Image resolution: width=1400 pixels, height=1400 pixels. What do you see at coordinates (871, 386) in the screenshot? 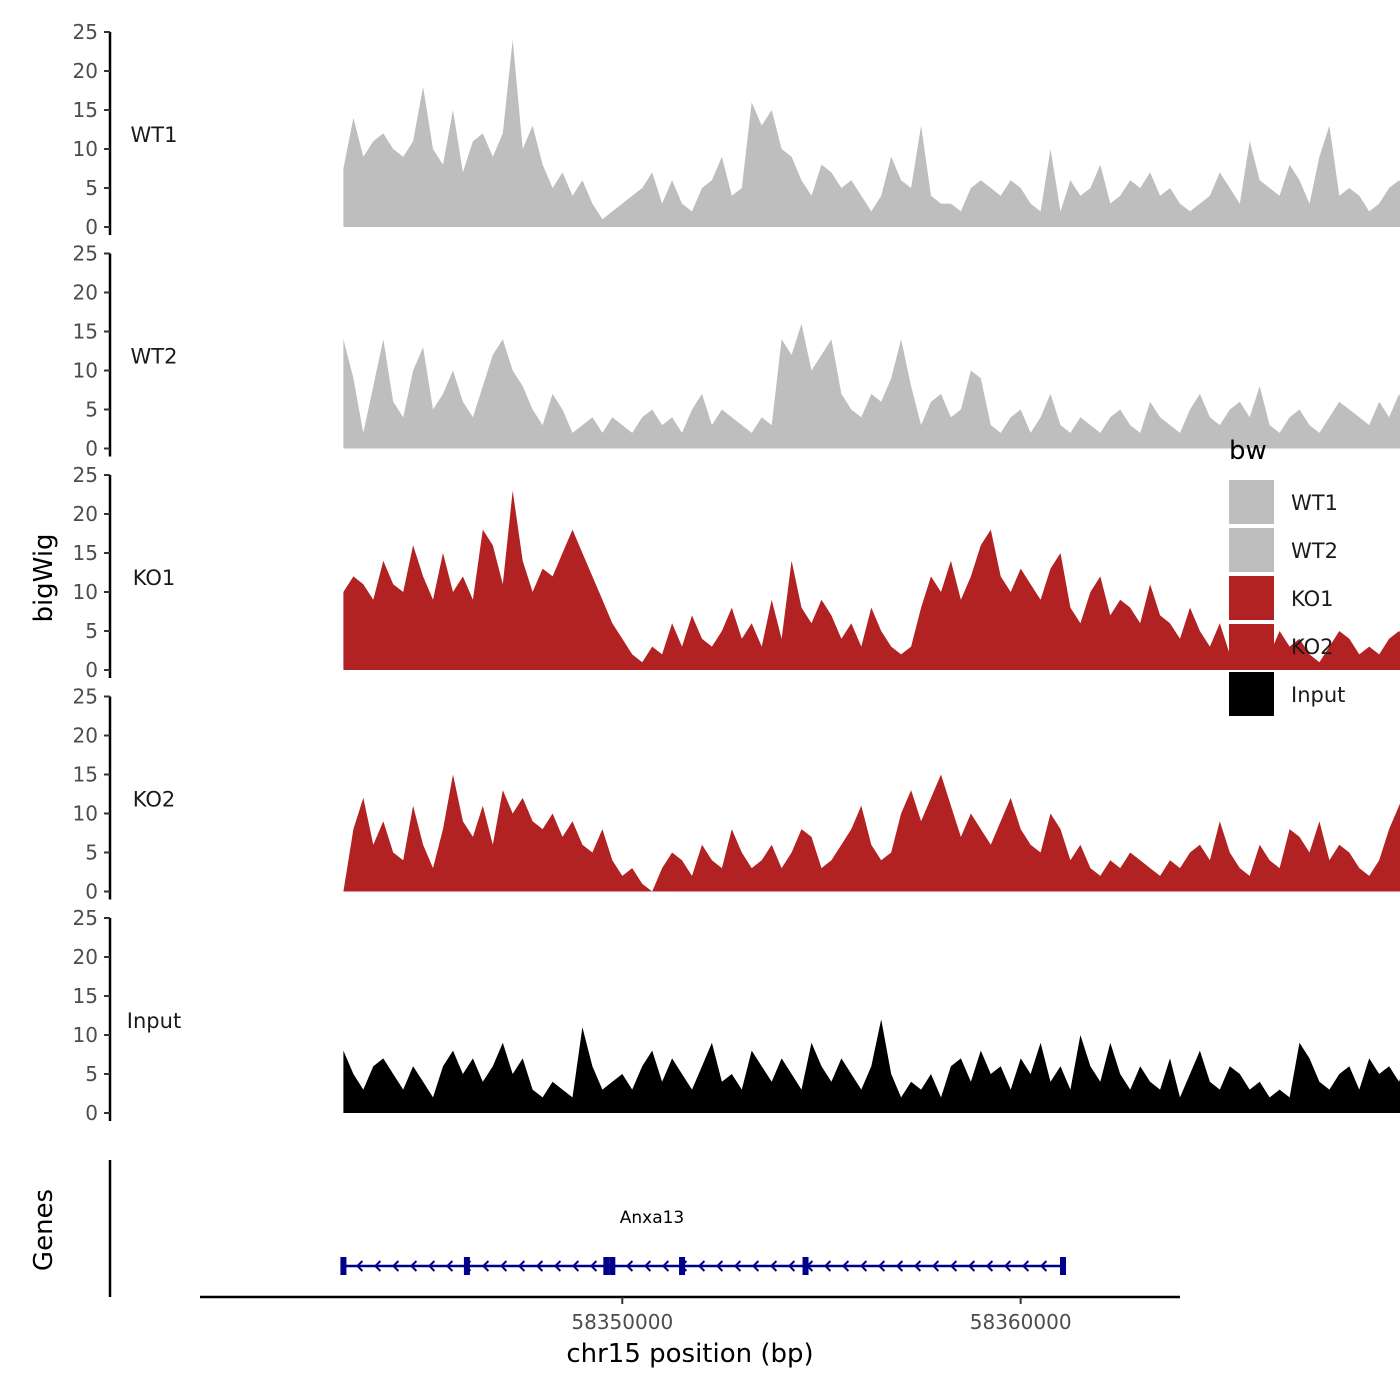
I see `area-wt2` at bounding box center [871, 386].